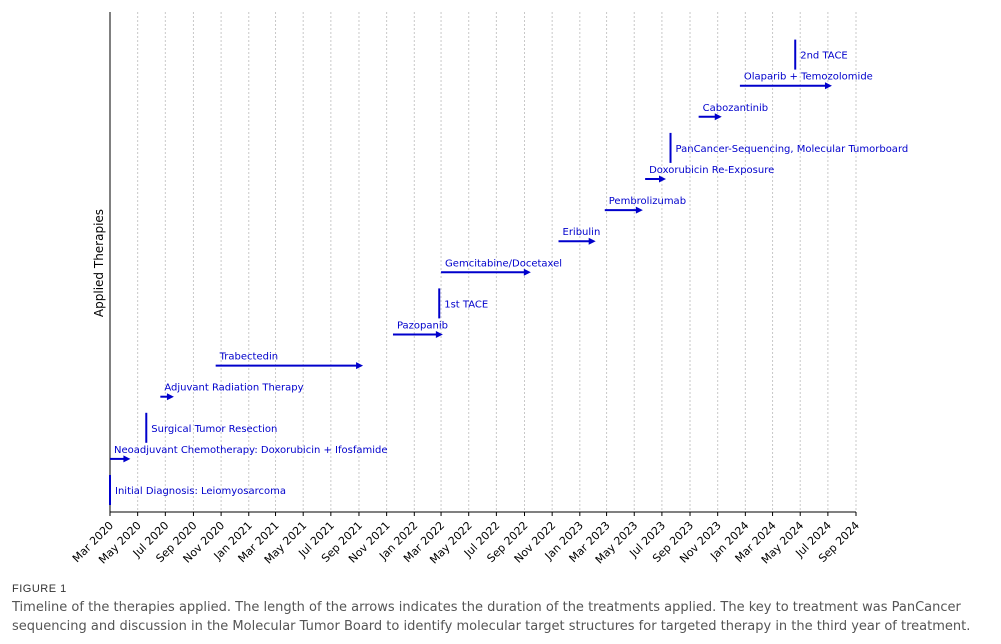 Image resolution: width=1001 pixels, height=644 pixels. I want to click on event-label: Initial Diagnosis: Leiomyosarcoma, so click(200, 491).